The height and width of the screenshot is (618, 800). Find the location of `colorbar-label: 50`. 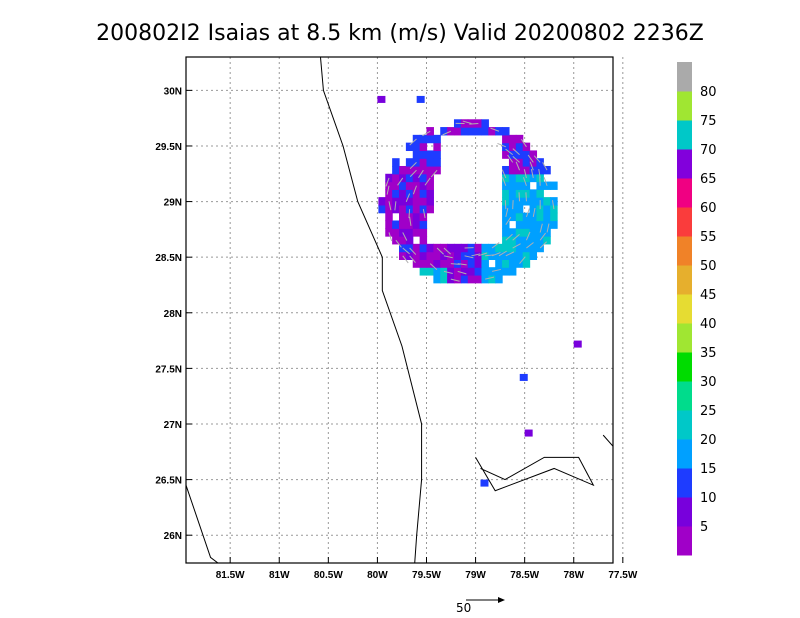

colorbar-label: 50 is located at coordinates (708, 266).